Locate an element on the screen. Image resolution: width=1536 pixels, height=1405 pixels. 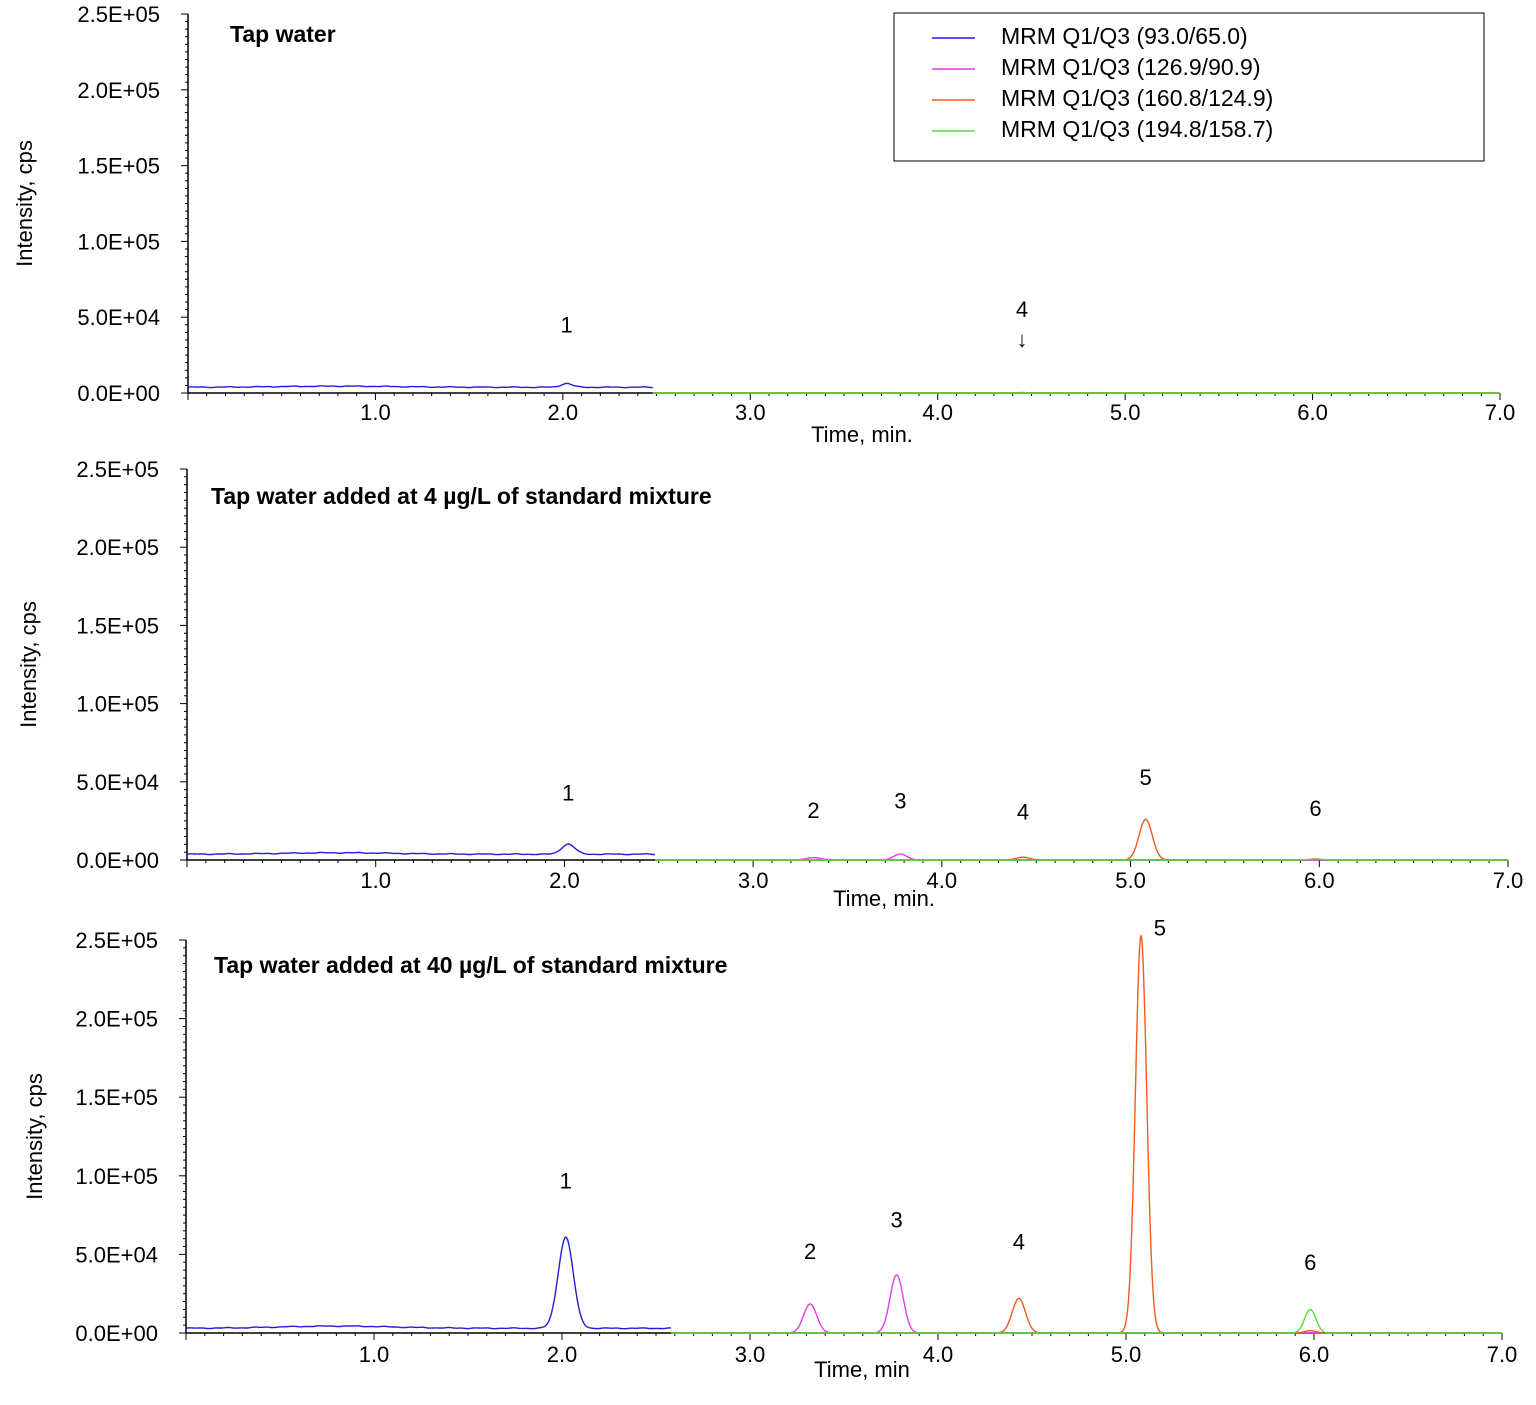
panel-title: Tap water is located at coordinates (283, 34).